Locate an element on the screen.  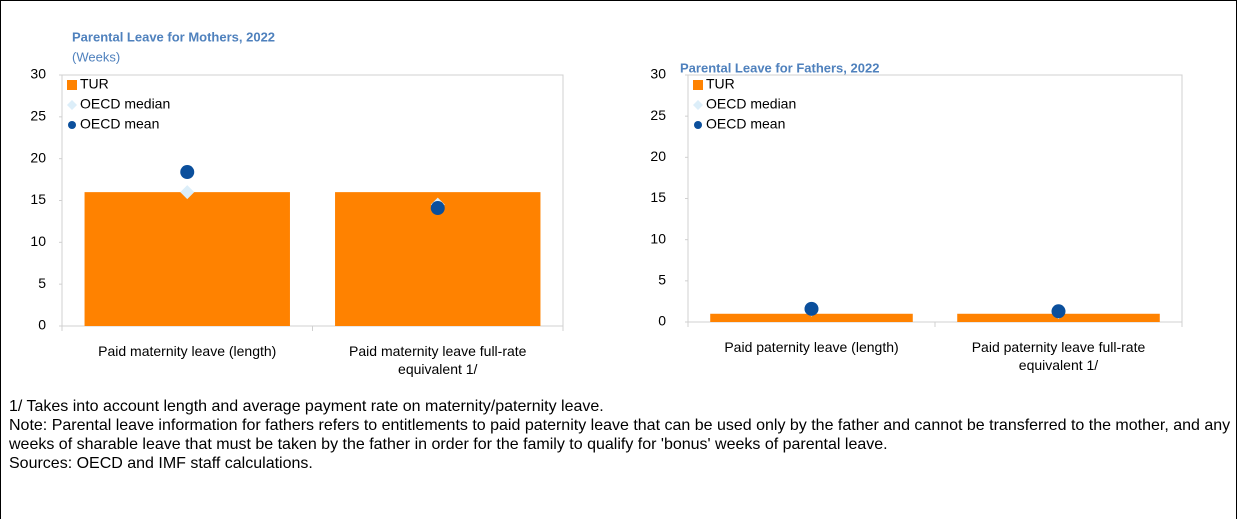
x-tick-label: Paid paternity leave (length) is located at coordinates (811, 347).